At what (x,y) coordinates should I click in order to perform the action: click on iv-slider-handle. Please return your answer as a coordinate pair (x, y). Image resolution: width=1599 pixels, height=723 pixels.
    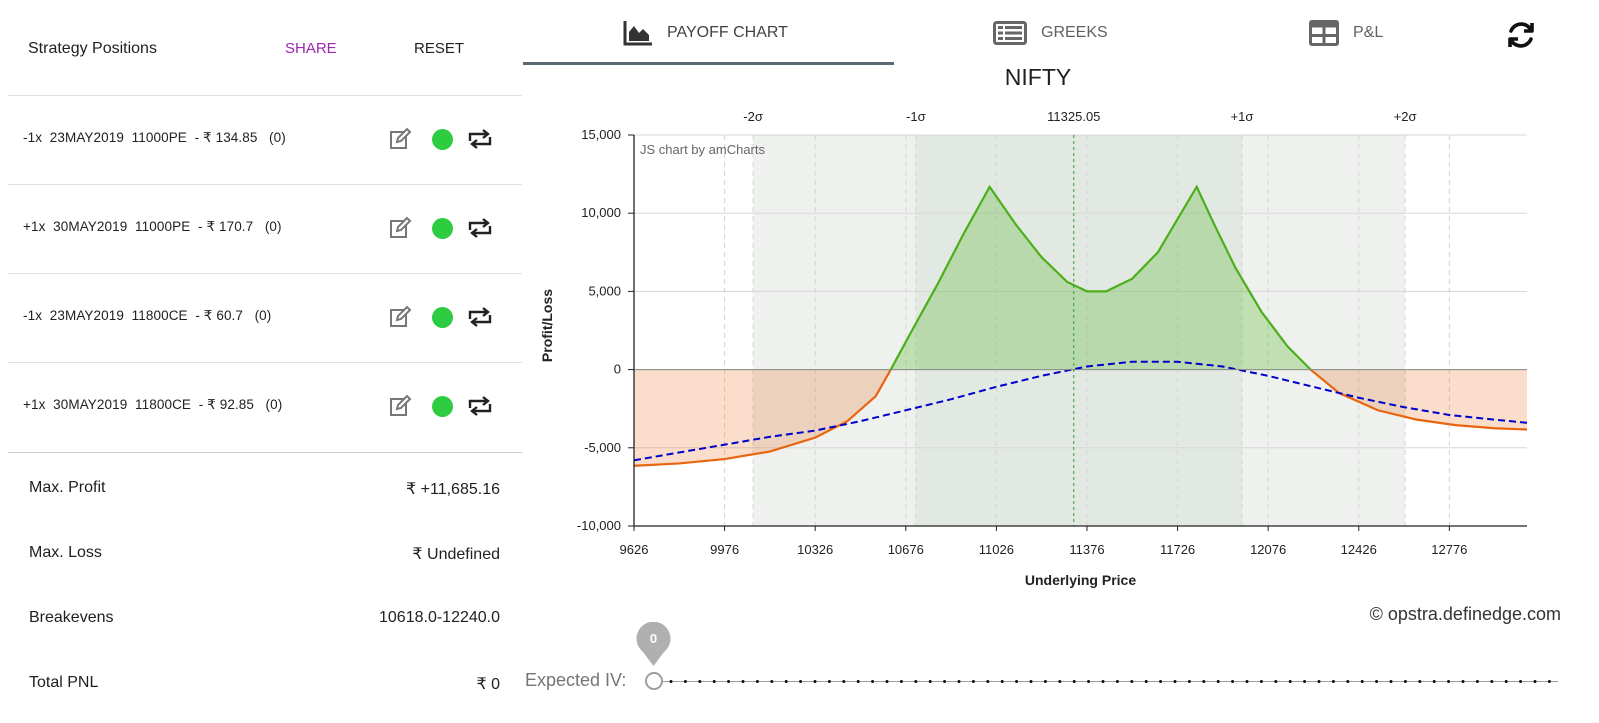
    Looking at the image, I should click on (654, 681).